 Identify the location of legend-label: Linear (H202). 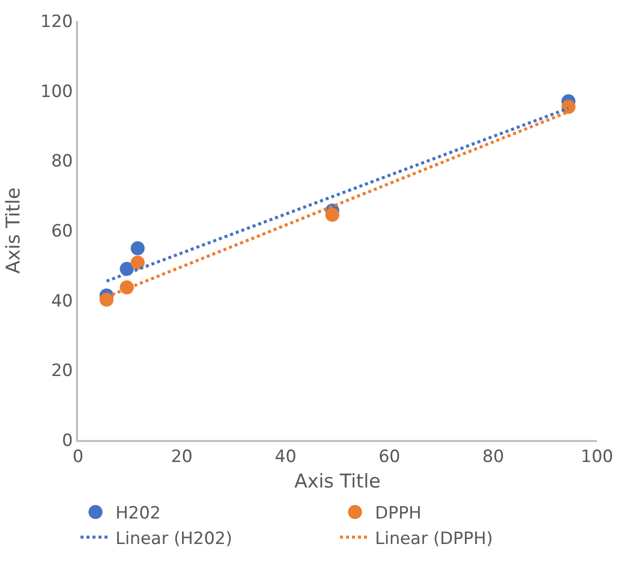
(174, 538).